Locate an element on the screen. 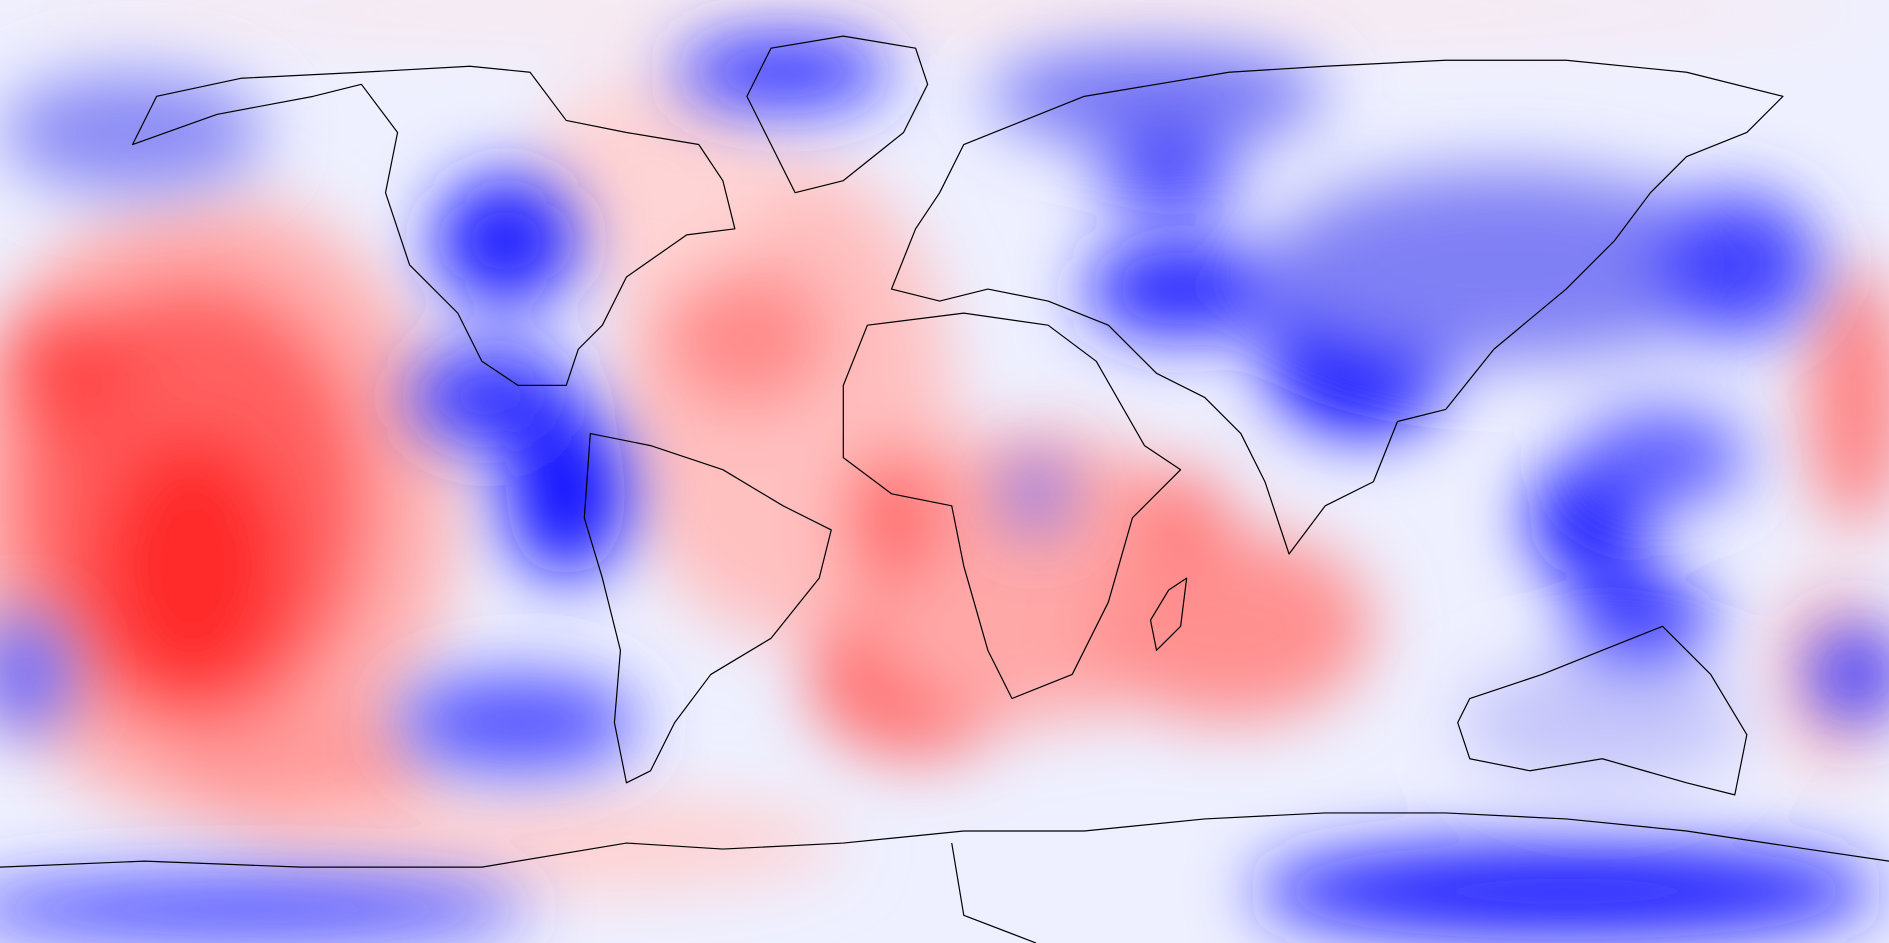 The width and height of the screenshot is (1889, 943). africa-coast is located at coordinates (1012, 506).